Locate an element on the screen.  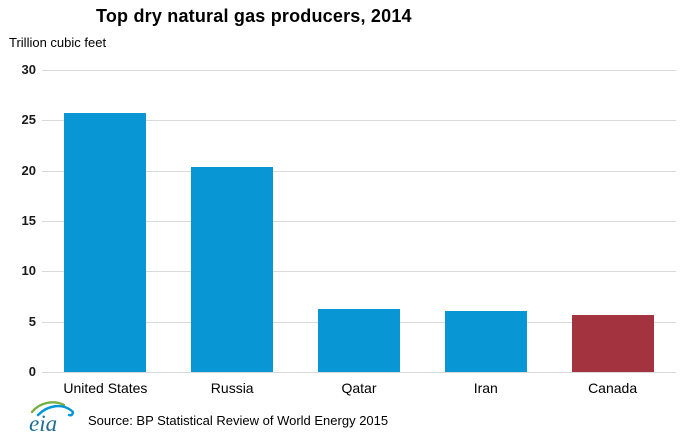
y-tick-label-25: 25 is located at coordinates (28, 120).